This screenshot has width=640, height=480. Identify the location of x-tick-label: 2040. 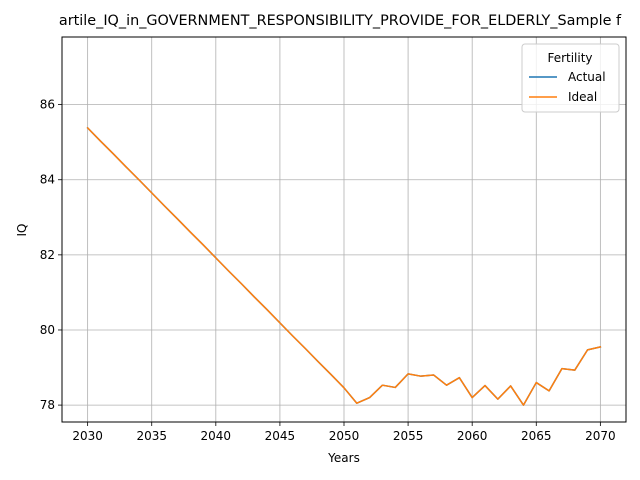
(216, 436).